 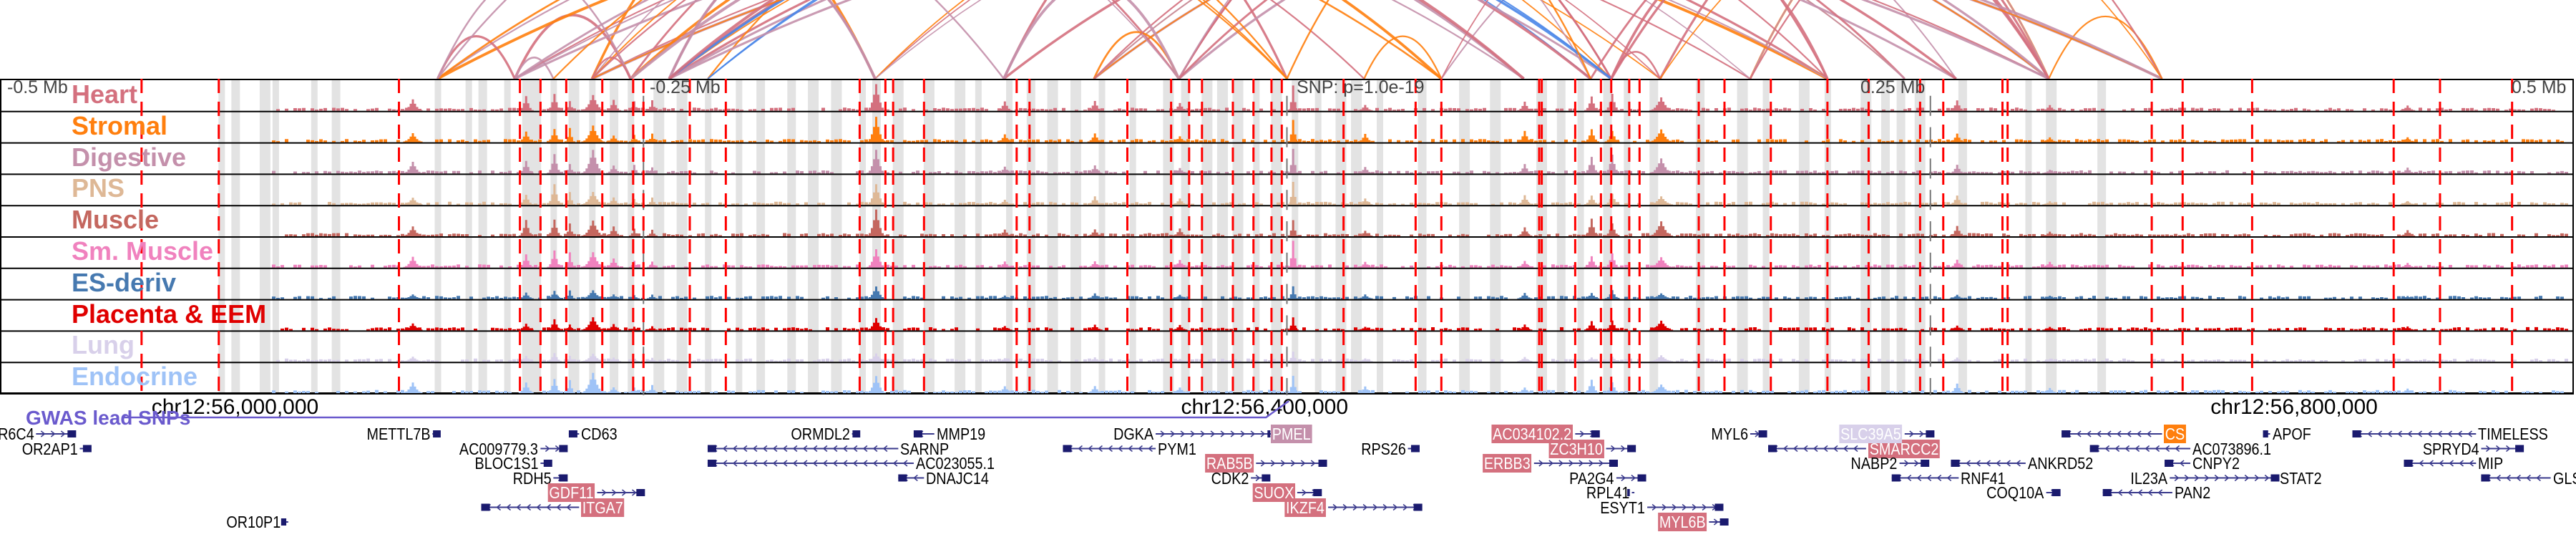 What do you see at coordinates (2060, 463) in the screenshot?
I see `gene-label: ANKRD52` at bounding box center [2060, 463].